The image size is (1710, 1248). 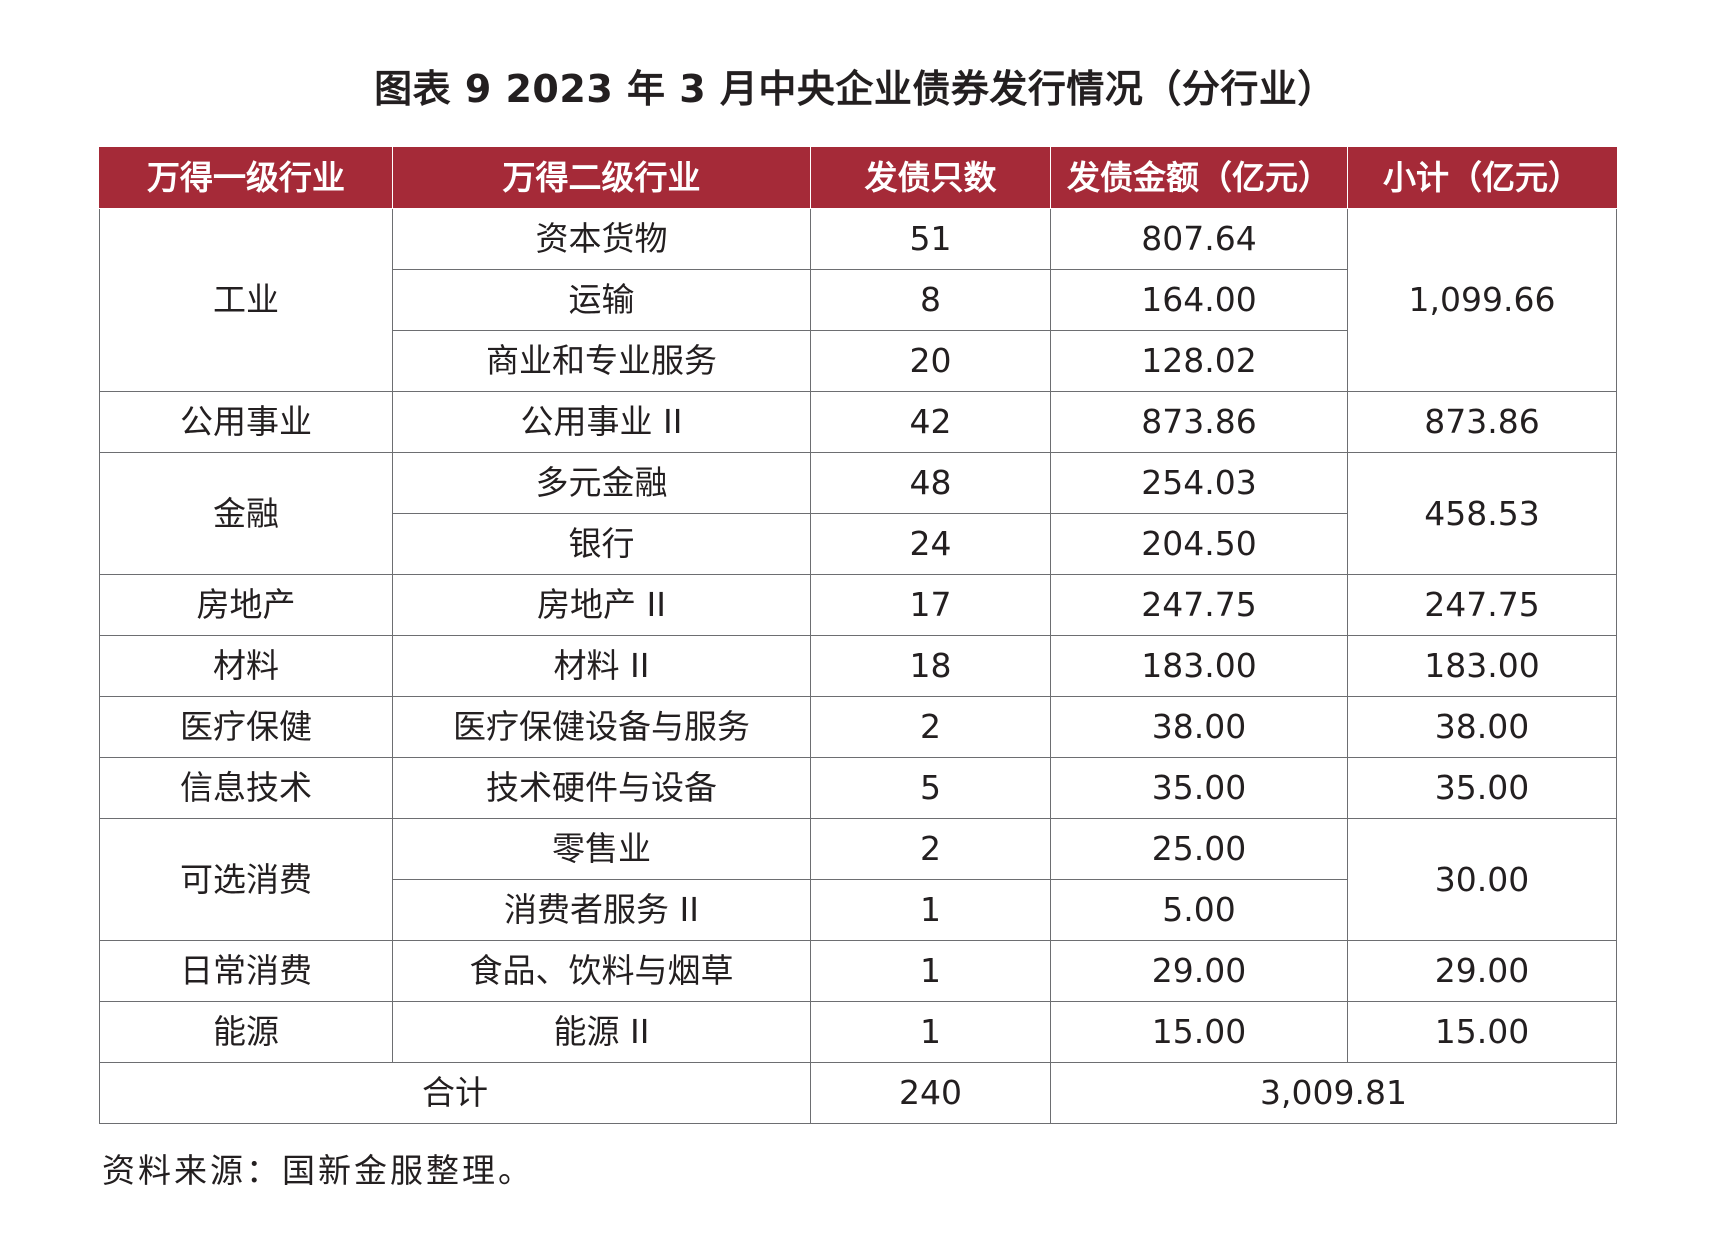 What do you see at coordinates (246, 513) in the screenshot?
I see `cell-level1-industry: 金融` at bounding box center [246, 513].